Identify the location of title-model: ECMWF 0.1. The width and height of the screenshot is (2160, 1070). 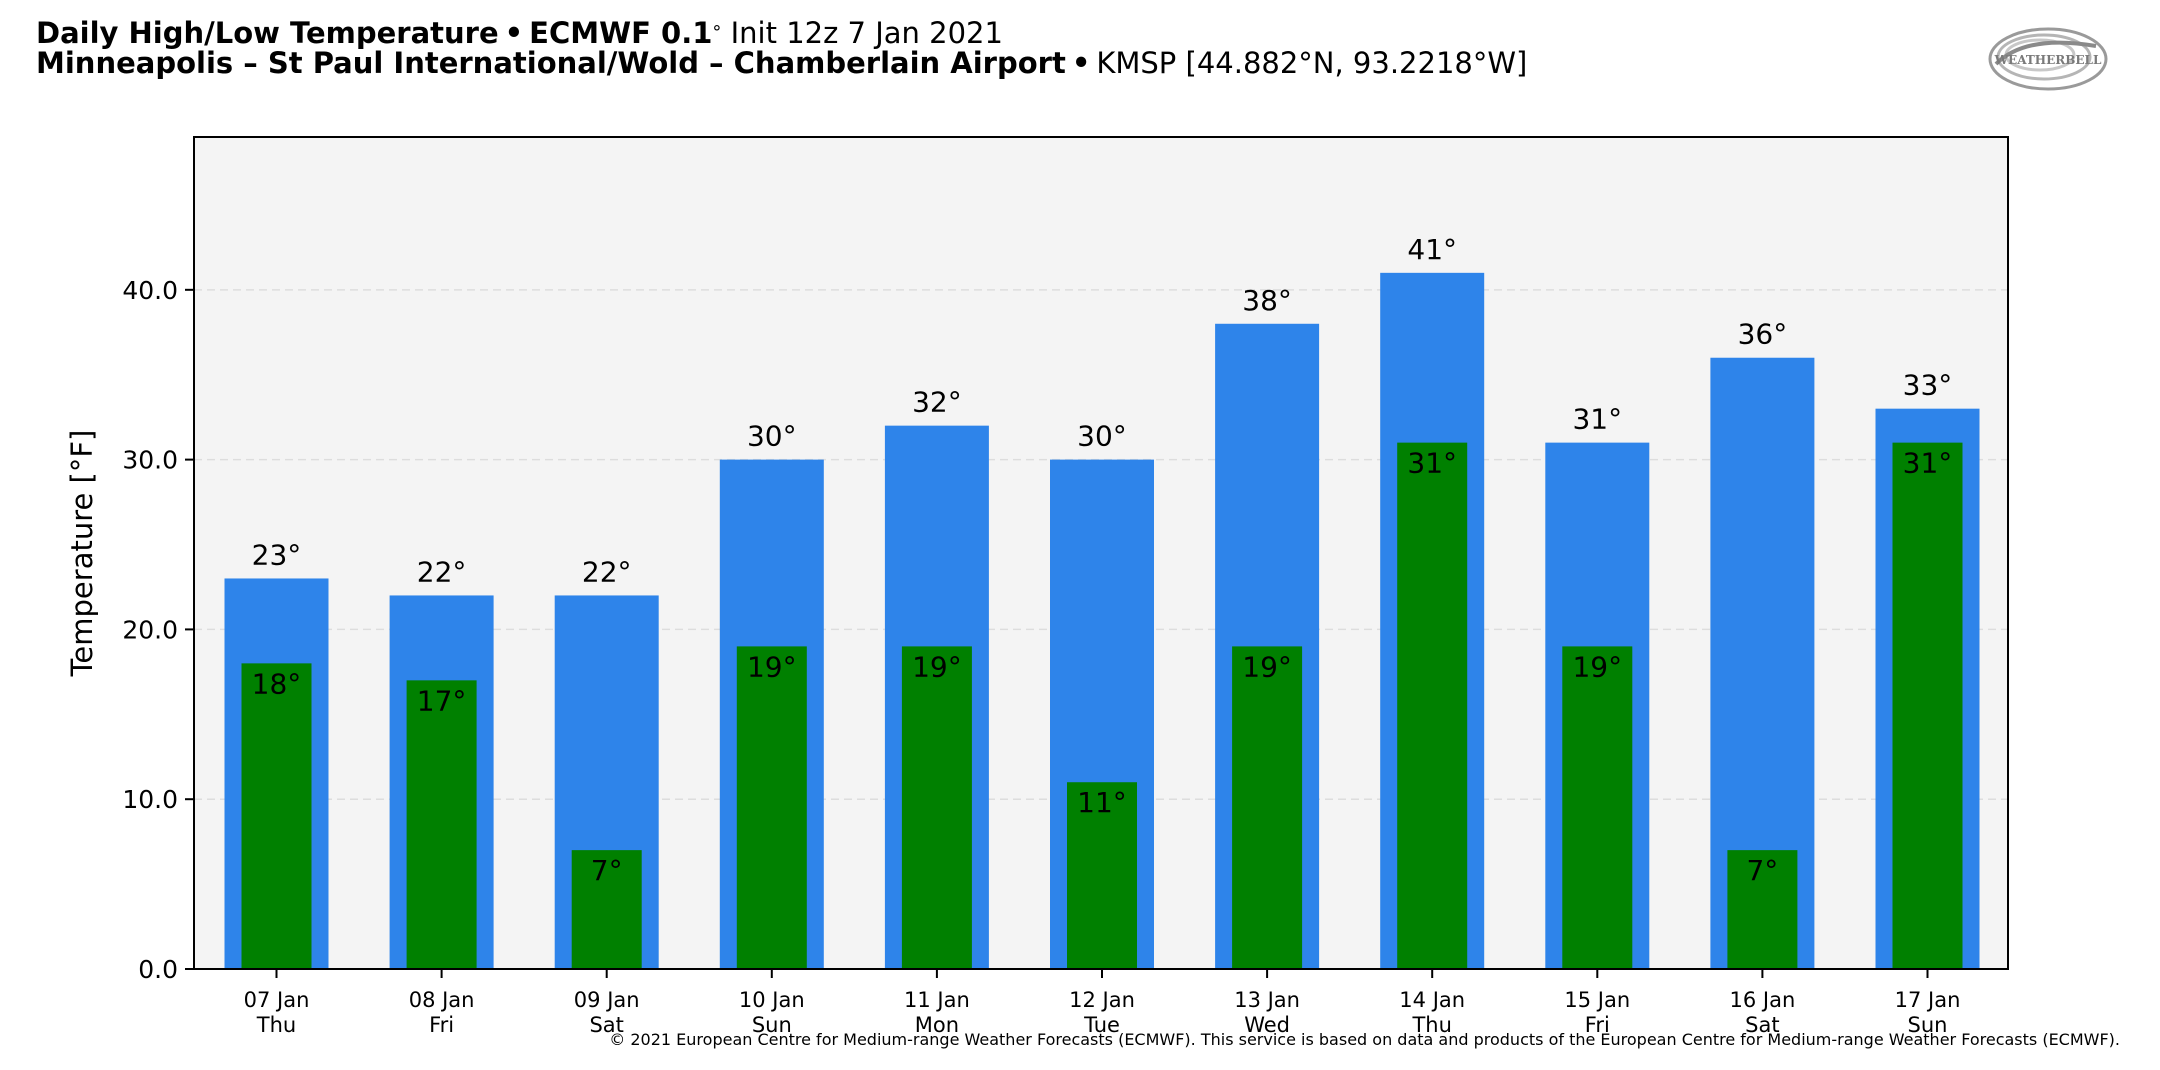
(621, 33).